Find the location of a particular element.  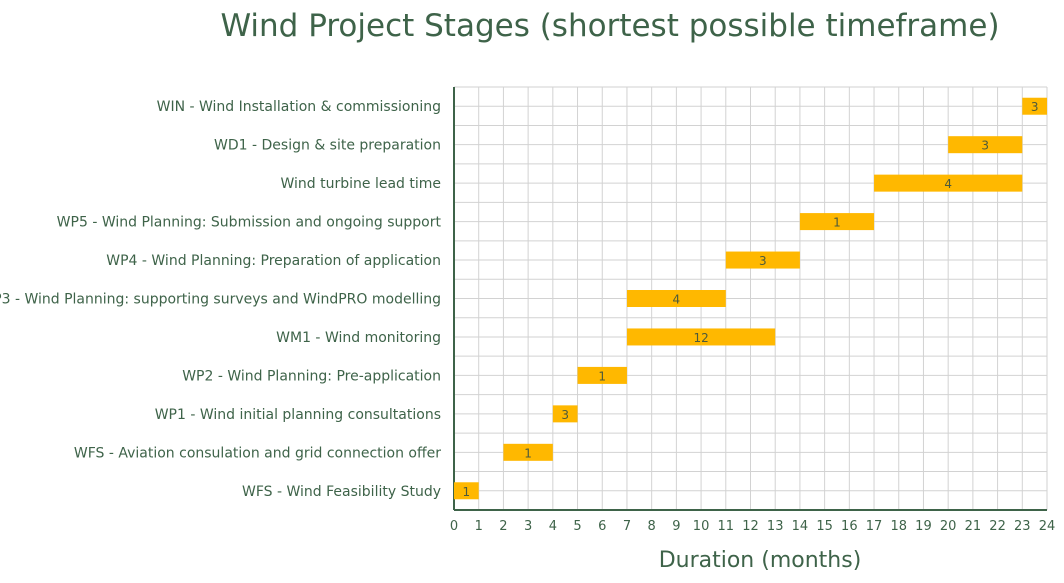

x-tick-label-9: 9 is located at coordinates (676, 526).